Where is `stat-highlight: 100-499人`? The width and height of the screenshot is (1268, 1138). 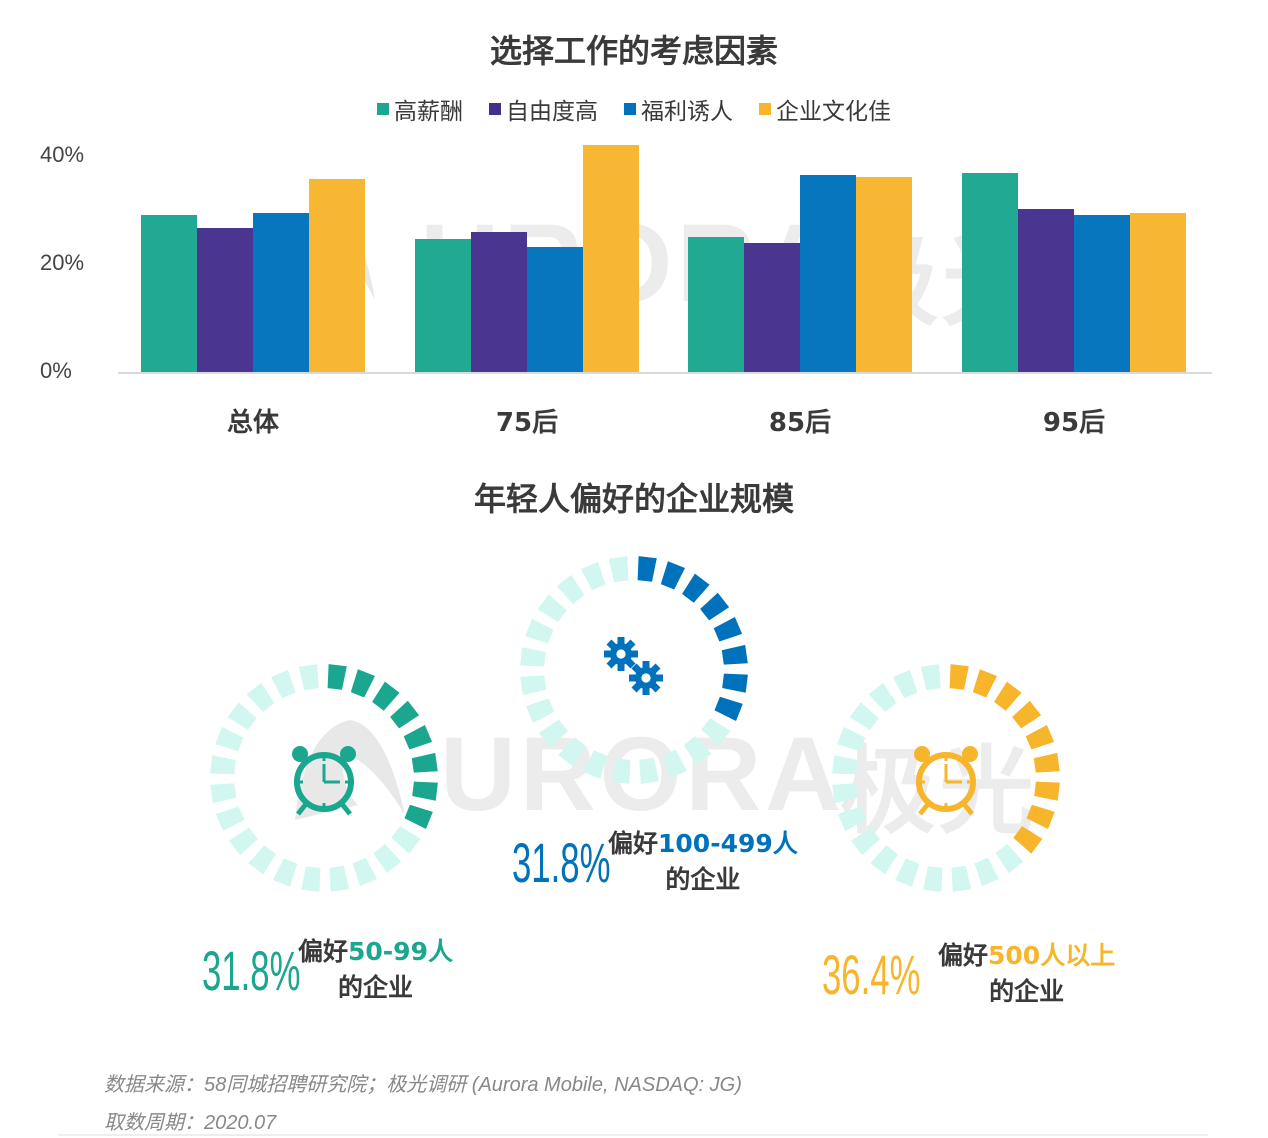
stat-highlight: 100-499人 is located at coordinates (728, 843).